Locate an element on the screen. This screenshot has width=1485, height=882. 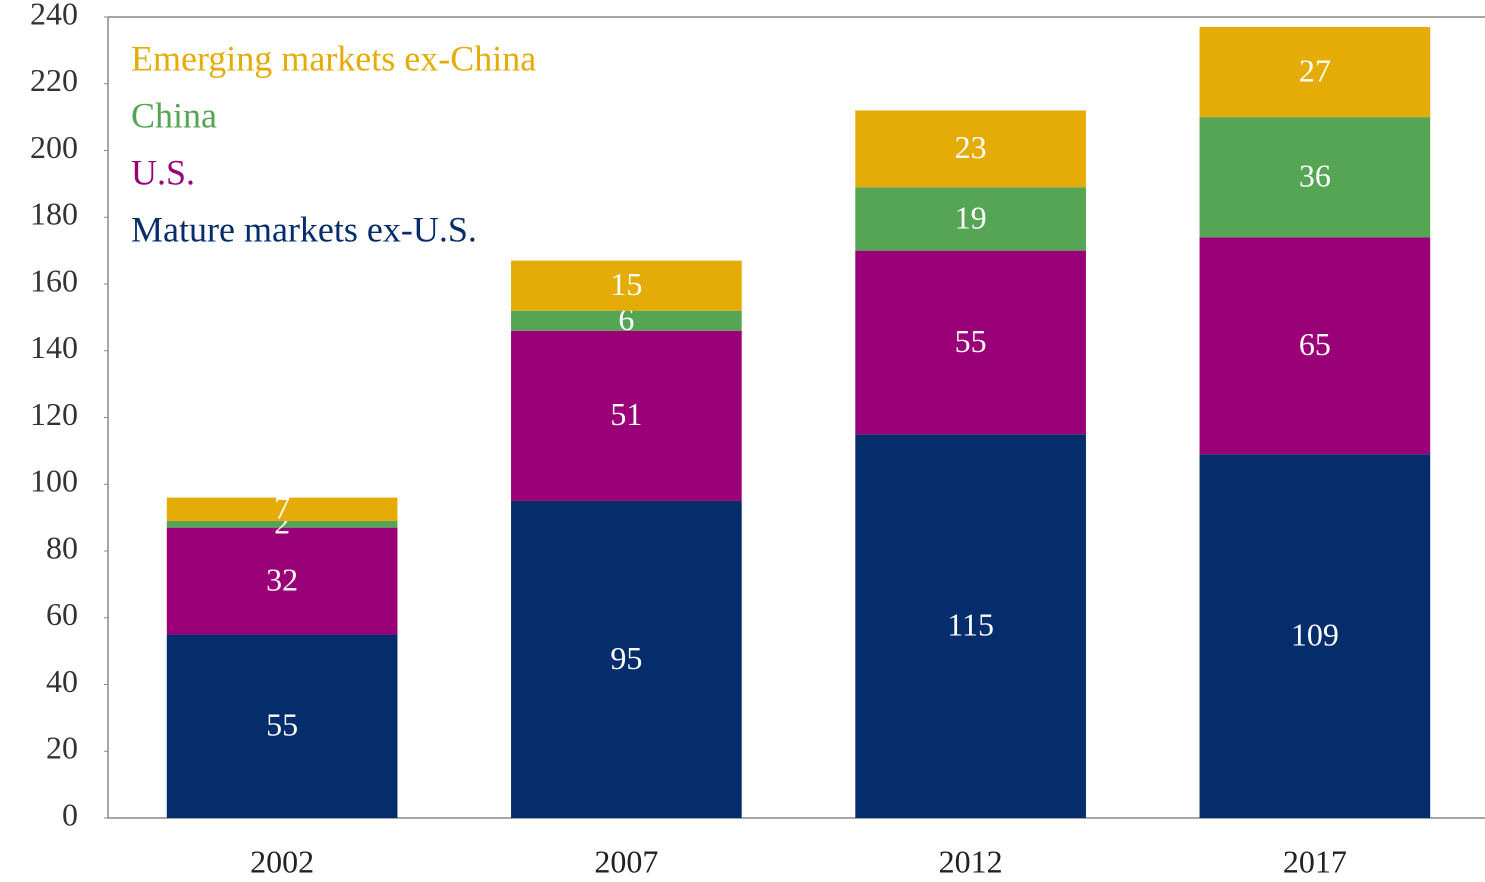
data-label: 7 is located at coordinates (282, 508).